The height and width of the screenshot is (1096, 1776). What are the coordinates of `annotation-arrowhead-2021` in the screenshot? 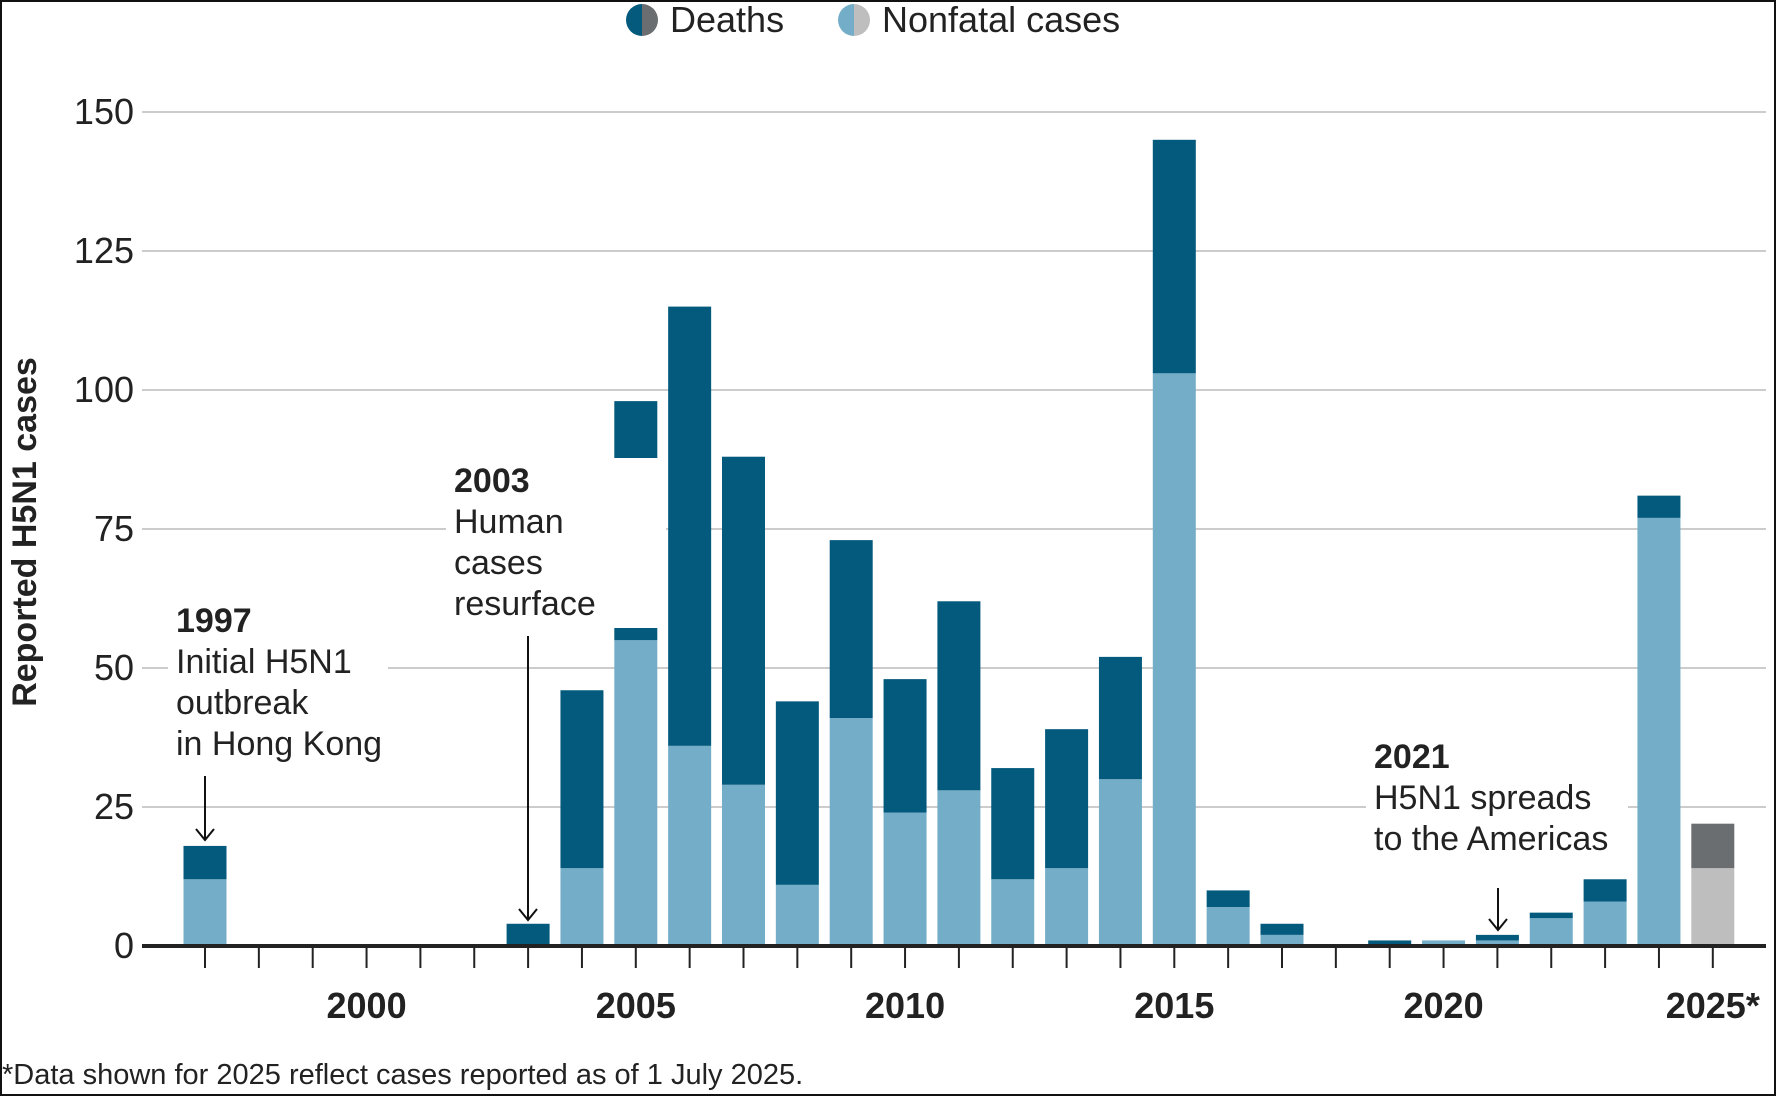 It's located at (1498, 925).